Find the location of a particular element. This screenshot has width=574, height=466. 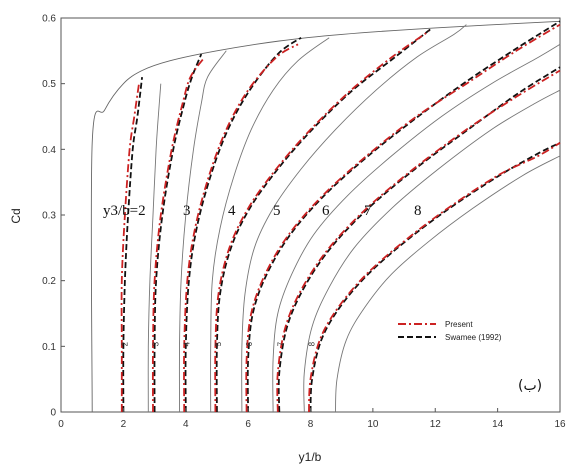

y-tick-label-0.2: 0.2 is located at coordinates (49, 281).